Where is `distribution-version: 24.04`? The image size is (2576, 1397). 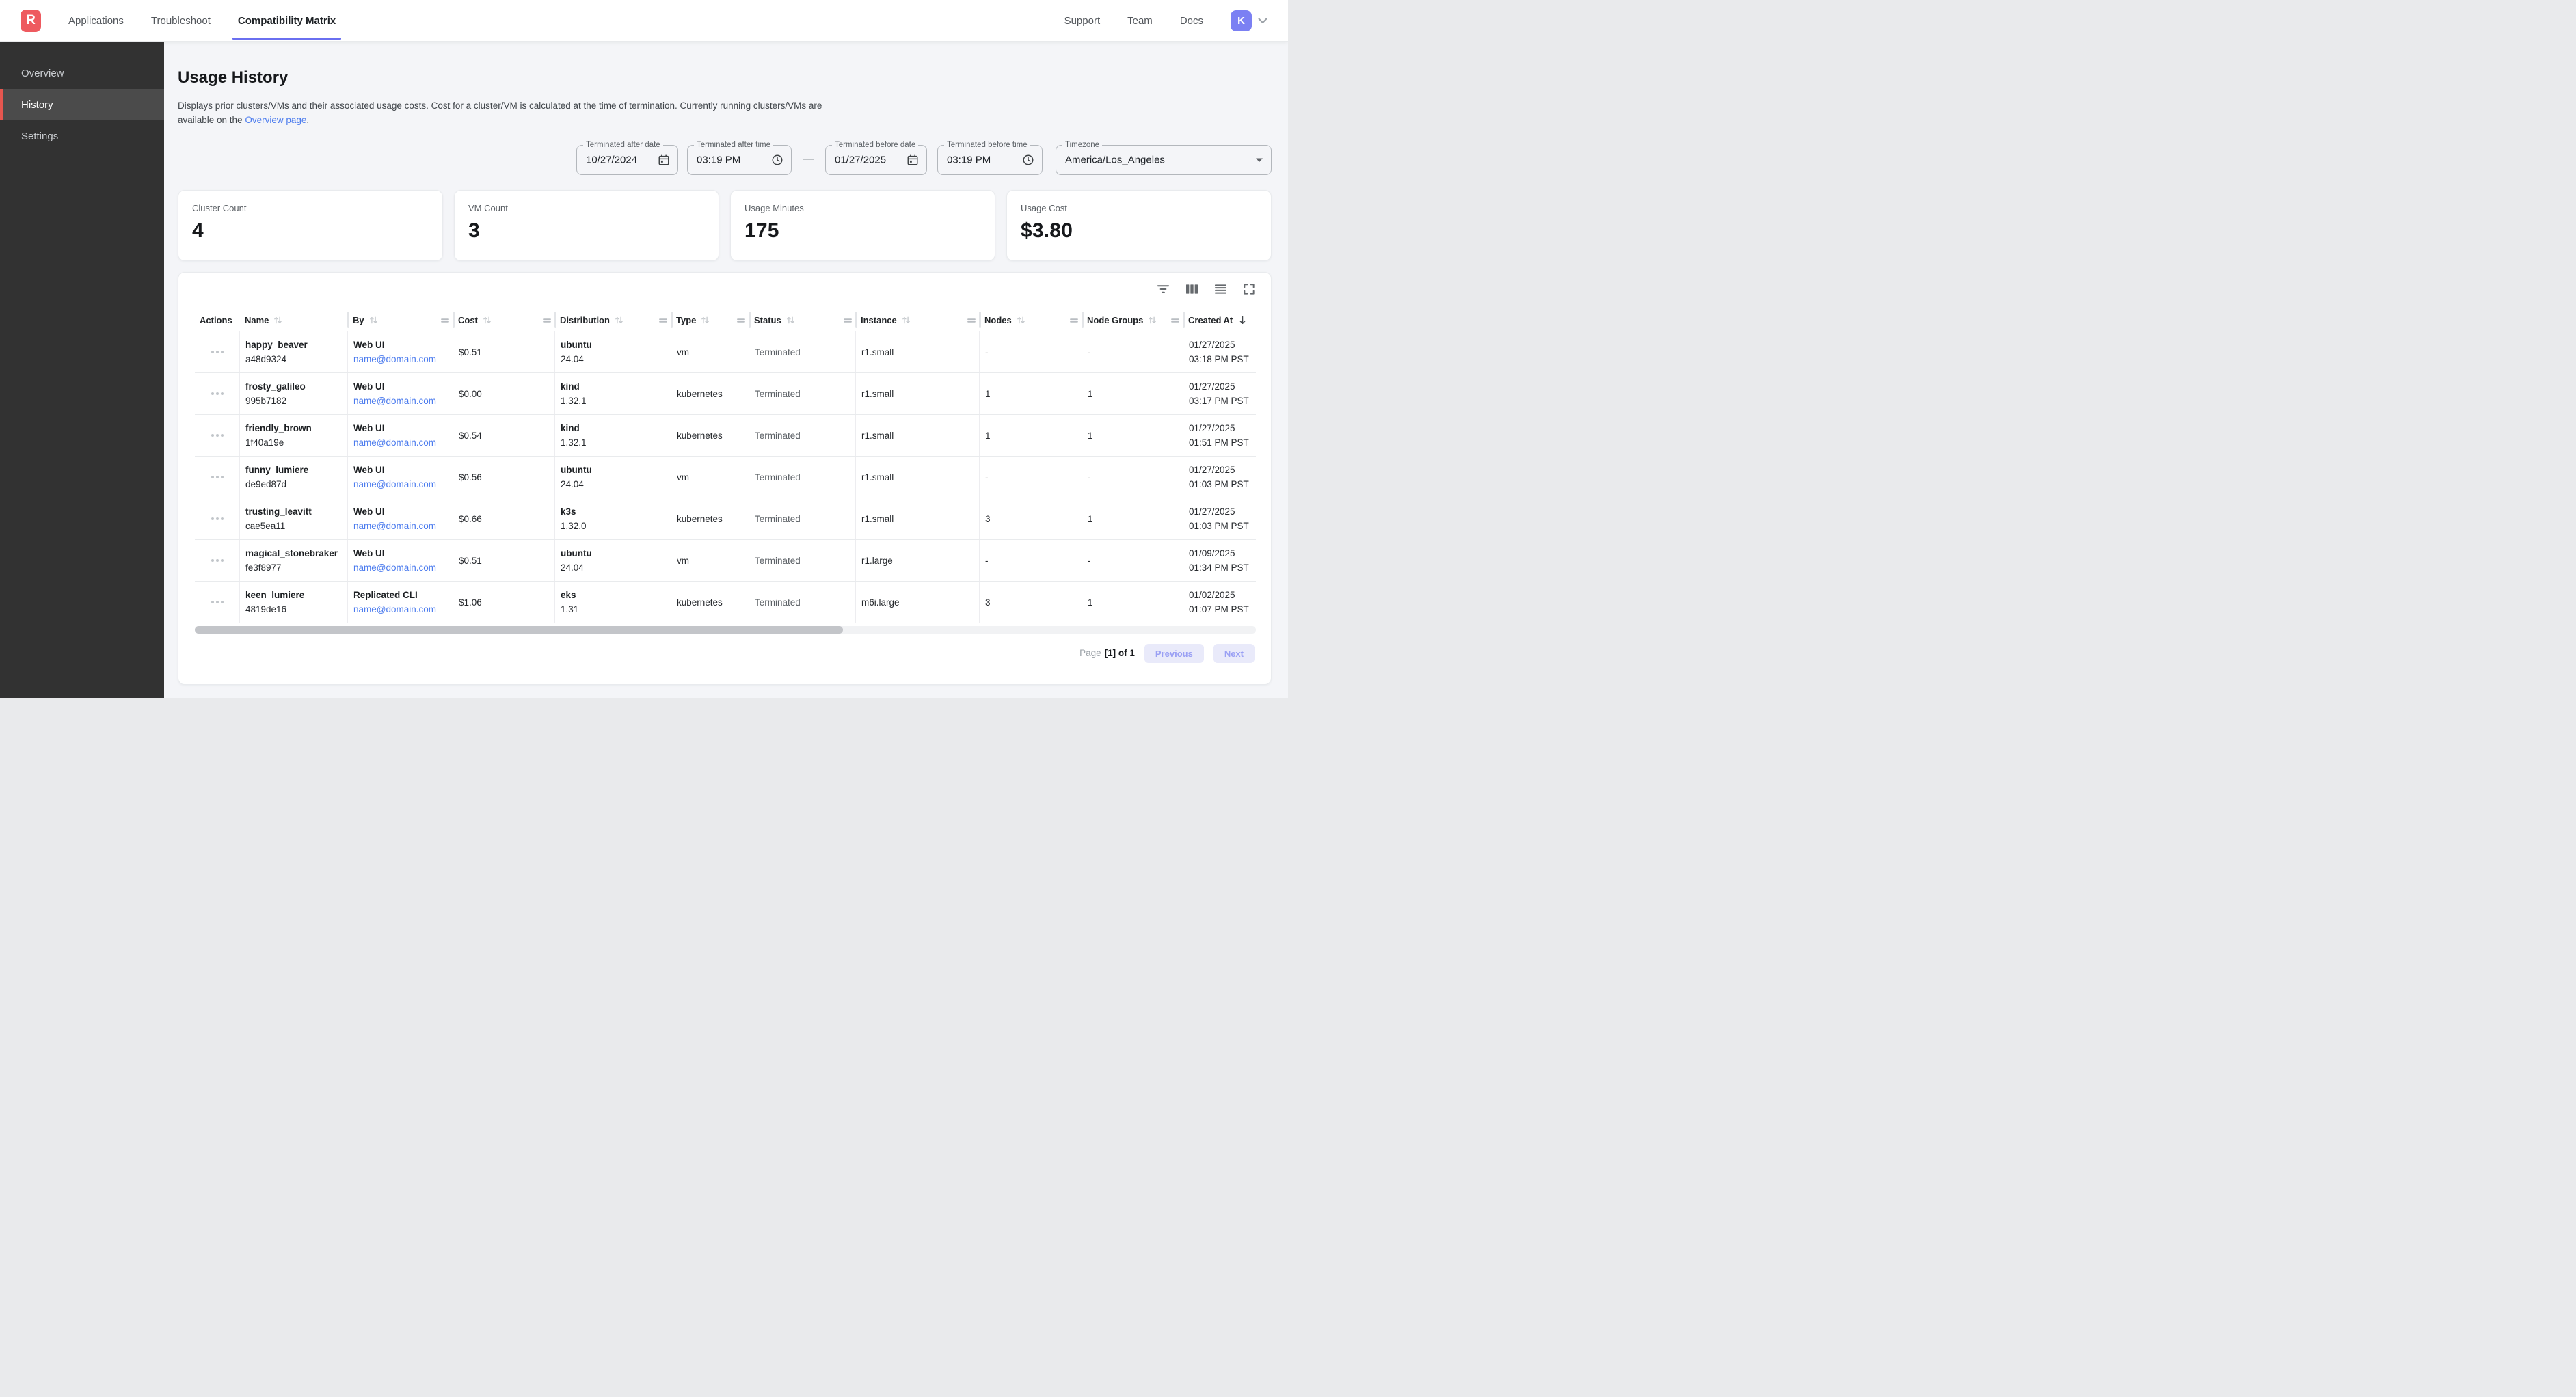
distribution-version: 24.04 is located at coordinates (572, 567).